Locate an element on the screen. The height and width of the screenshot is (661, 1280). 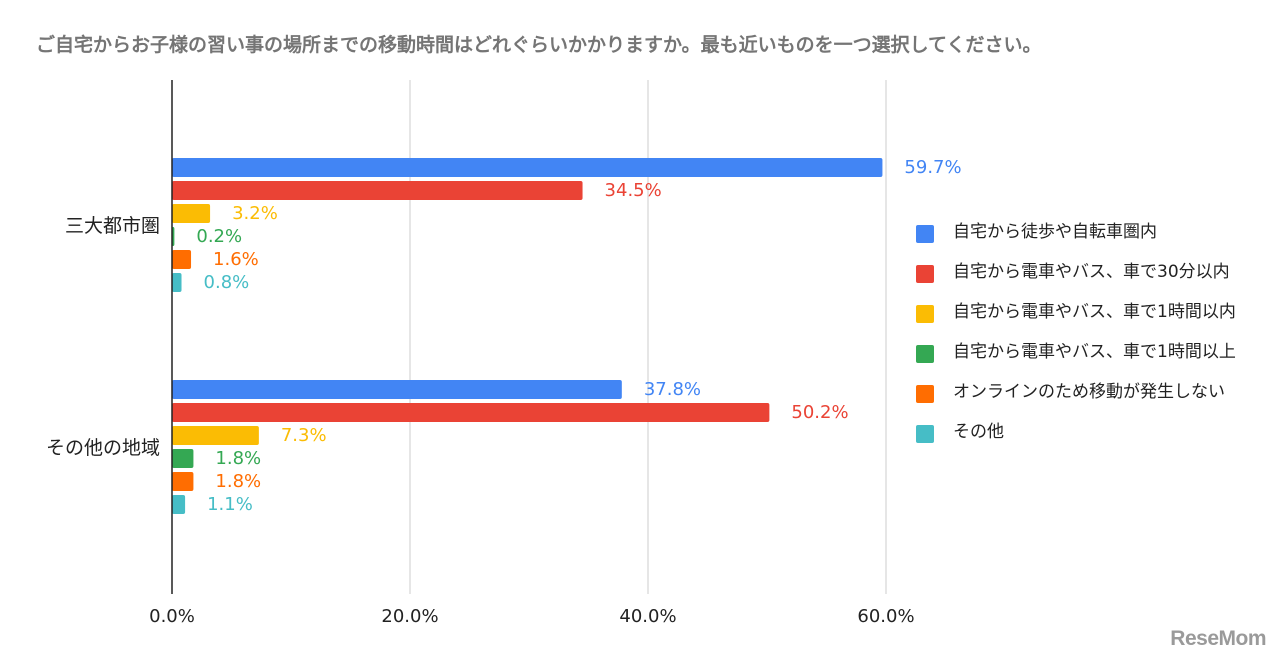
data-label: 34.5% is located at coordinates (633, 190).